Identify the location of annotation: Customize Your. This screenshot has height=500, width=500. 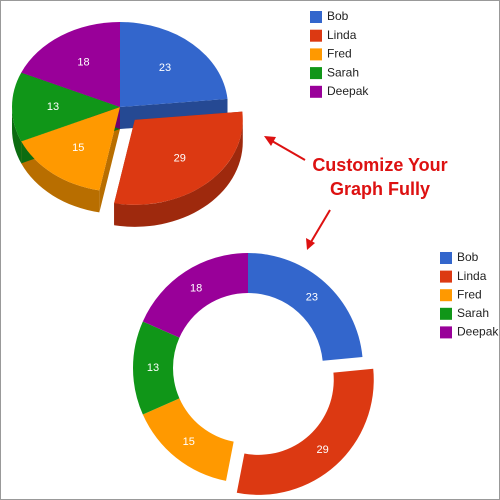
(379, 165).